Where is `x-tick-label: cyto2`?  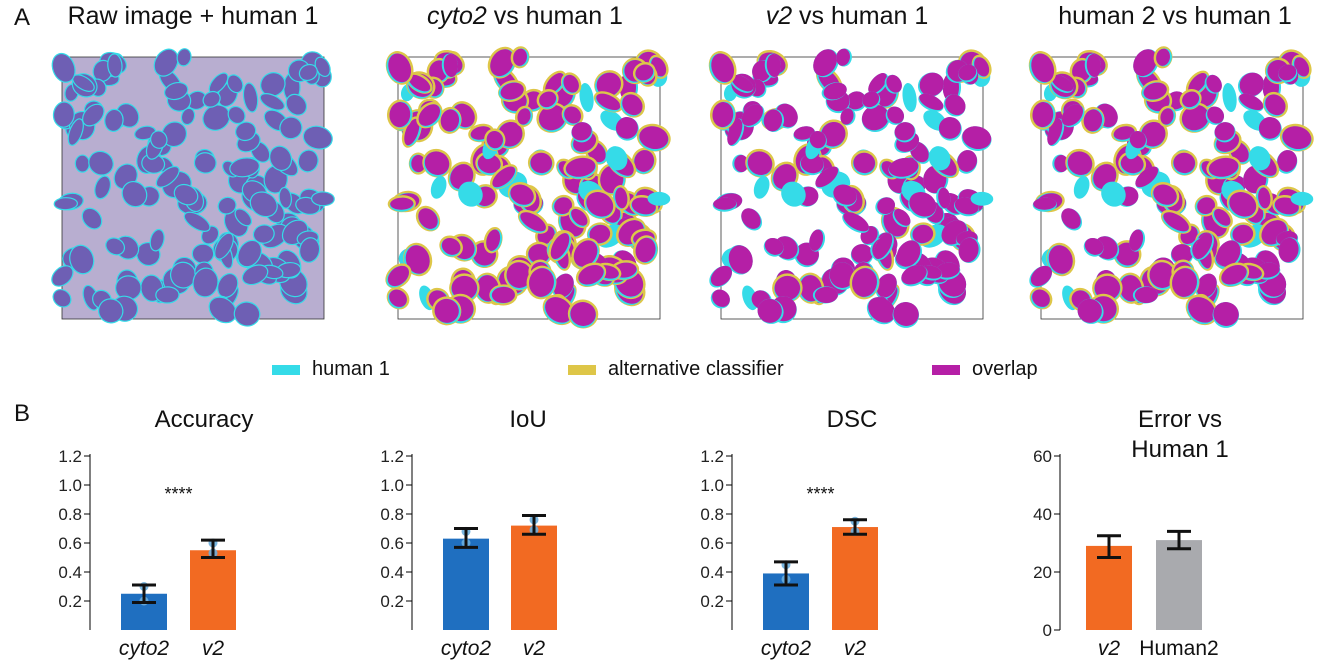
x-tick-label: cyto2 is located at coordinates (144, 648).